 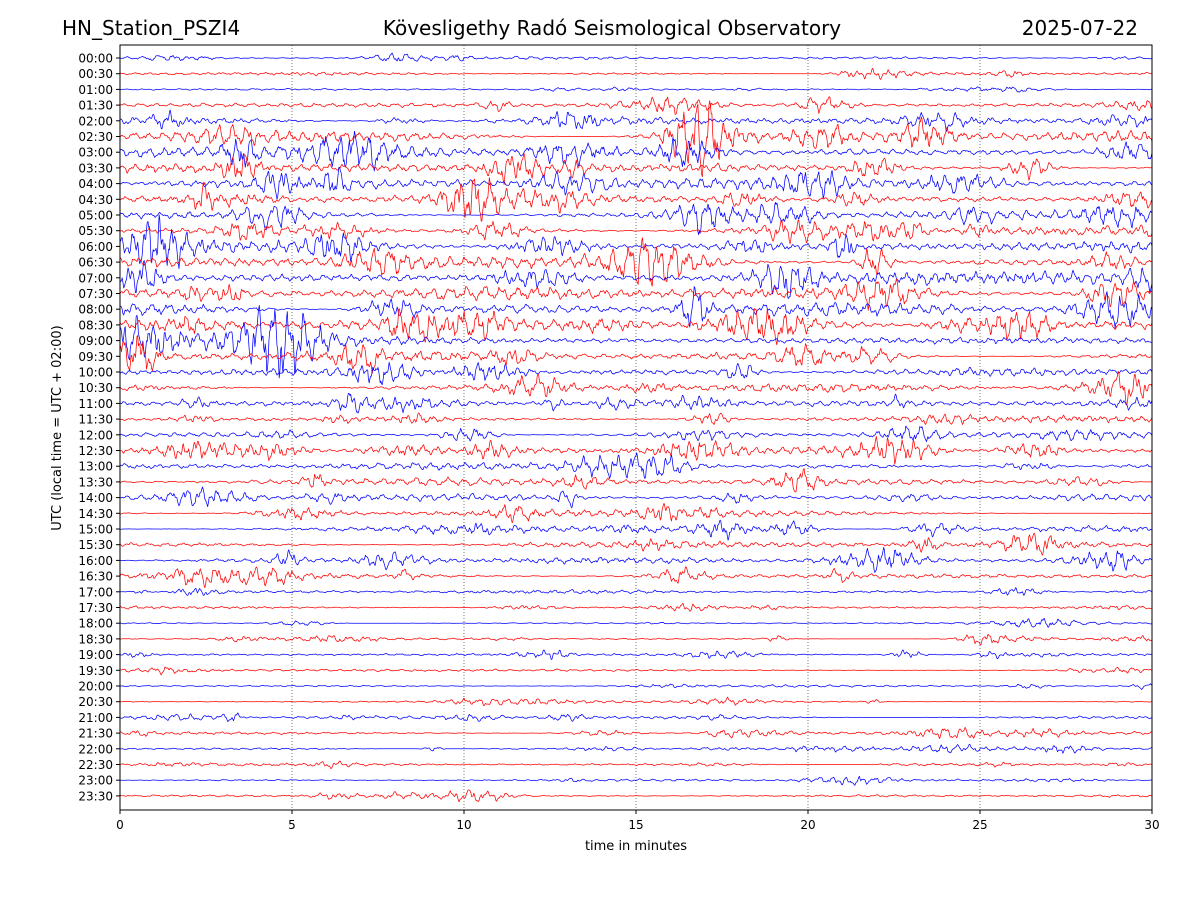 I want to click on y-tick-label-1430: 14:30, so click(x=95, y=514).